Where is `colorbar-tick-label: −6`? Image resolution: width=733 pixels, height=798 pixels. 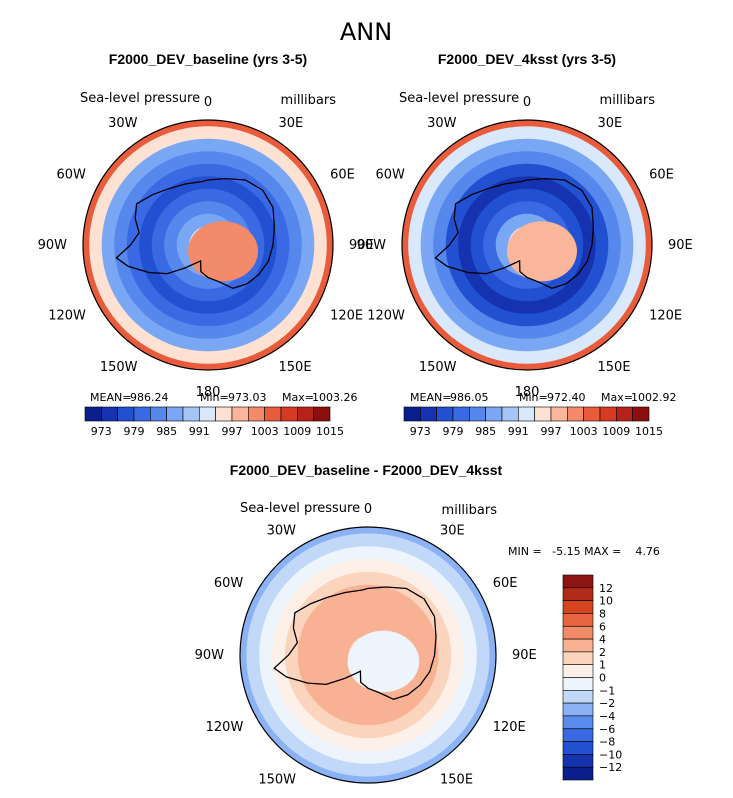
colorbar-tick-label: −6 is located at coordinates (607, 729).